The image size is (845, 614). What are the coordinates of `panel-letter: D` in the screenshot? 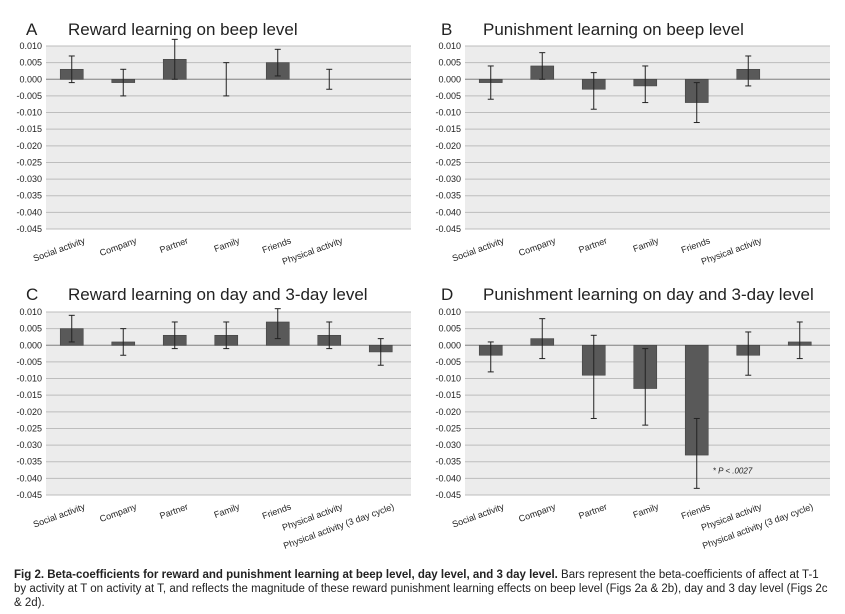 It's located at (447, 294).